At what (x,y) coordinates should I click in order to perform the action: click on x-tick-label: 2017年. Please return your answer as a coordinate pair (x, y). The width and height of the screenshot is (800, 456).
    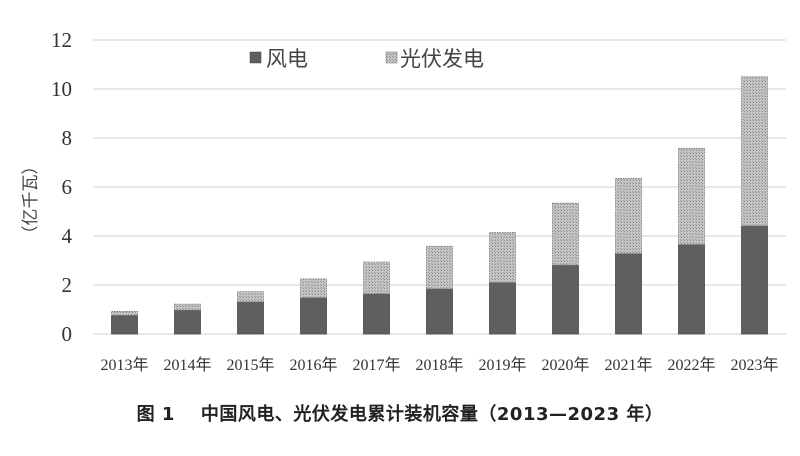
    Looking at the image, I should click on (376, 365).